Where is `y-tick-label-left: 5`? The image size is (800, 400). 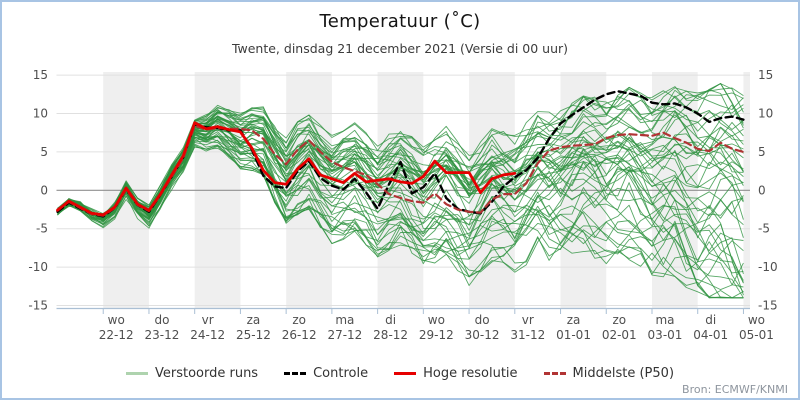
y-tick-label-left: 5 is located at coordinates (44, 152).